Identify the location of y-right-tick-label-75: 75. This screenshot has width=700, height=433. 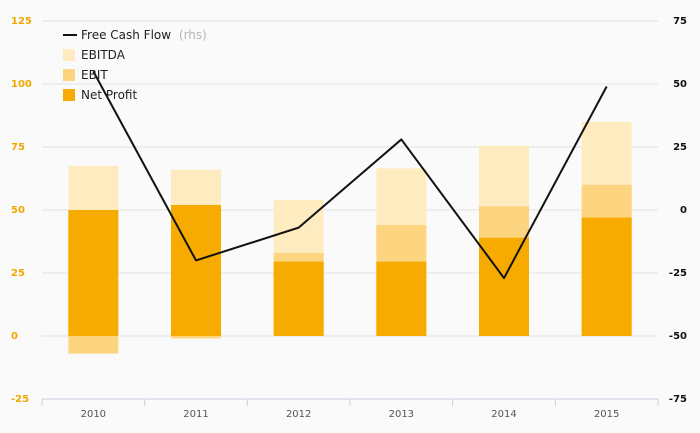
(680, 21).